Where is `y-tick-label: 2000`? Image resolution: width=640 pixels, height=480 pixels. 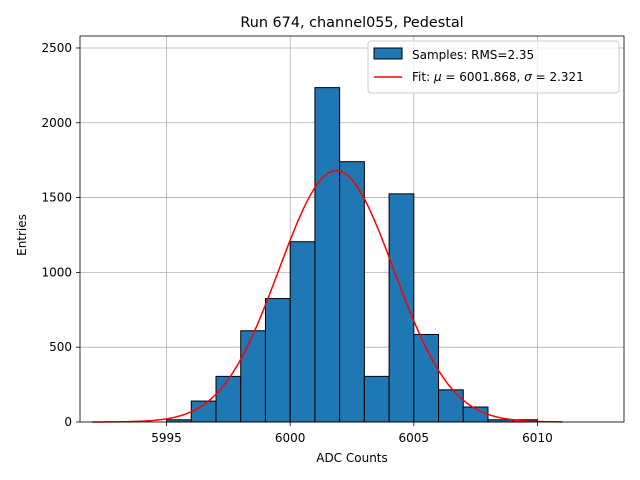
y-tick-label: 2000 is located at coordinates (56, 123).